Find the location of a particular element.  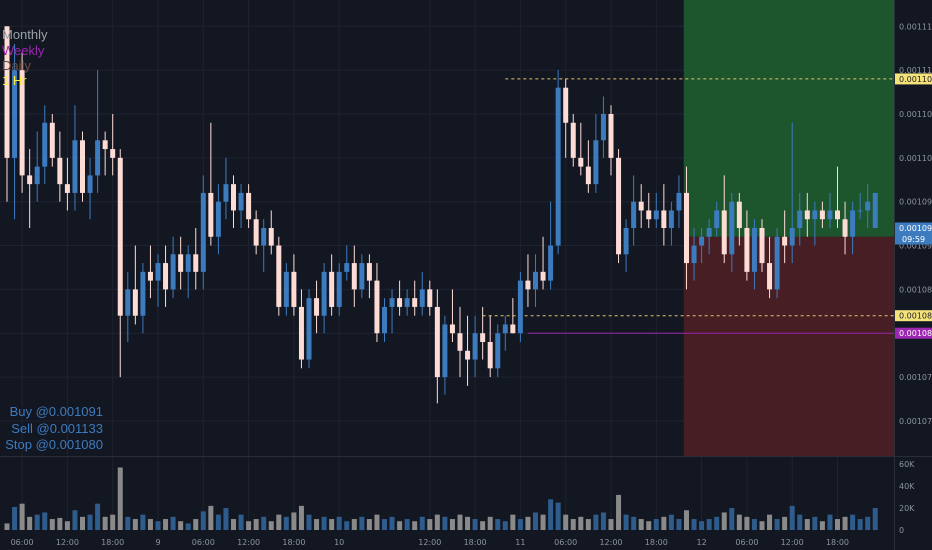

legend-monthly: Monthly is located at coordinates (25, 34).